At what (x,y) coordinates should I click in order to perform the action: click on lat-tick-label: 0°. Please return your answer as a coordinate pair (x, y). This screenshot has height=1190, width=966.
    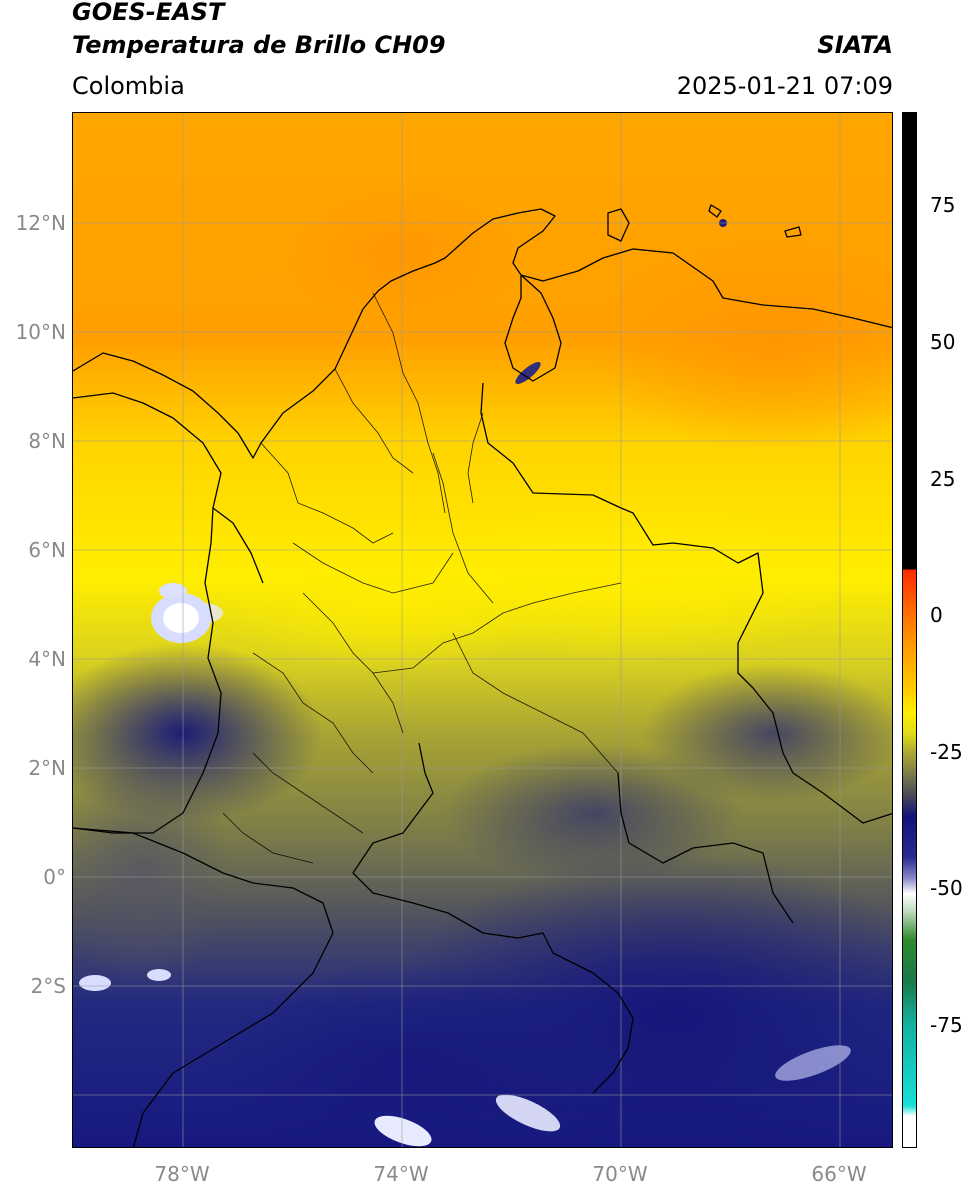
    Looking at the image, I should click on (54, 877).